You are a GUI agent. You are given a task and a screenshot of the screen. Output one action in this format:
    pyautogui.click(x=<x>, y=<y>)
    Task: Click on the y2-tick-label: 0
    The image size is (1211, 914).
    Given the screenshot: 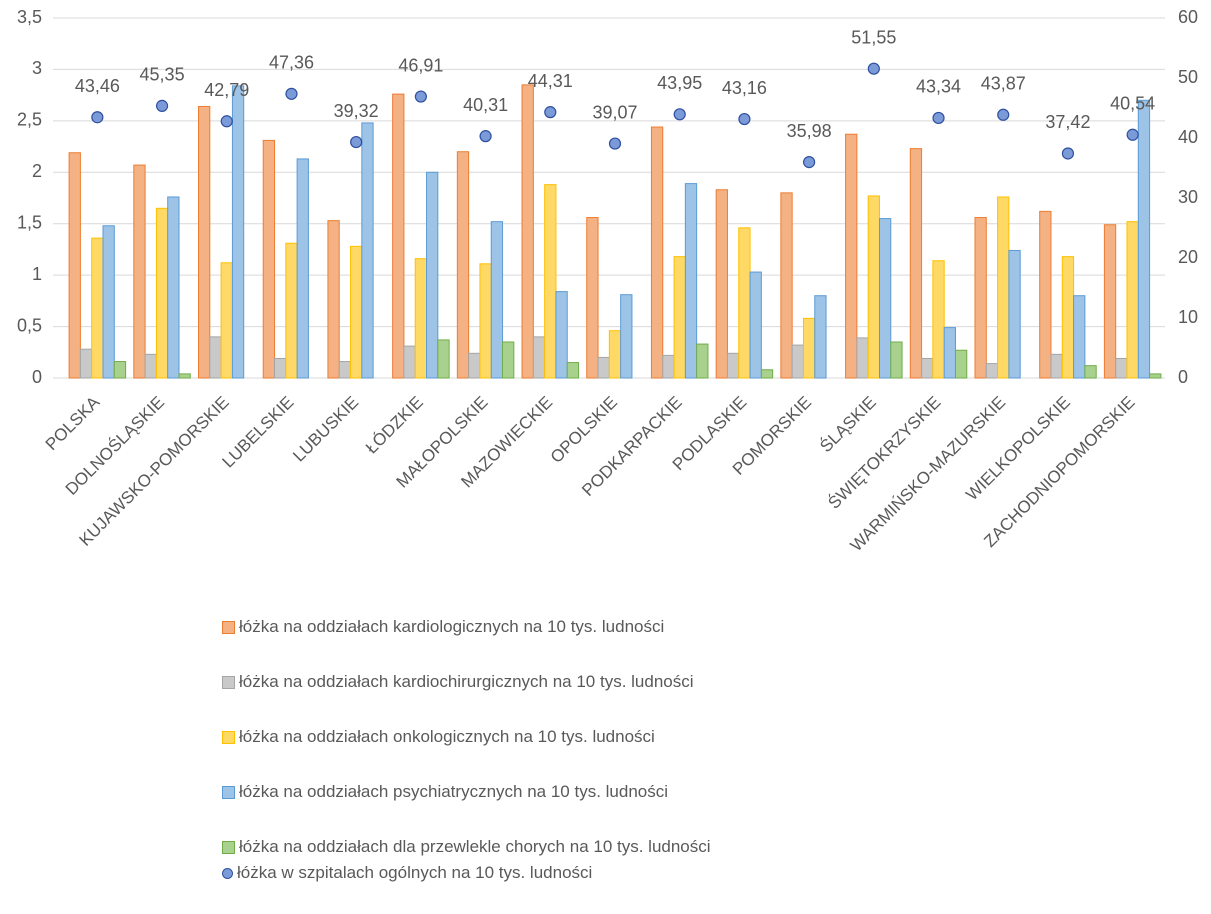 What is the action you would take?
    pyautogui.click(x=1183, y=377)
    